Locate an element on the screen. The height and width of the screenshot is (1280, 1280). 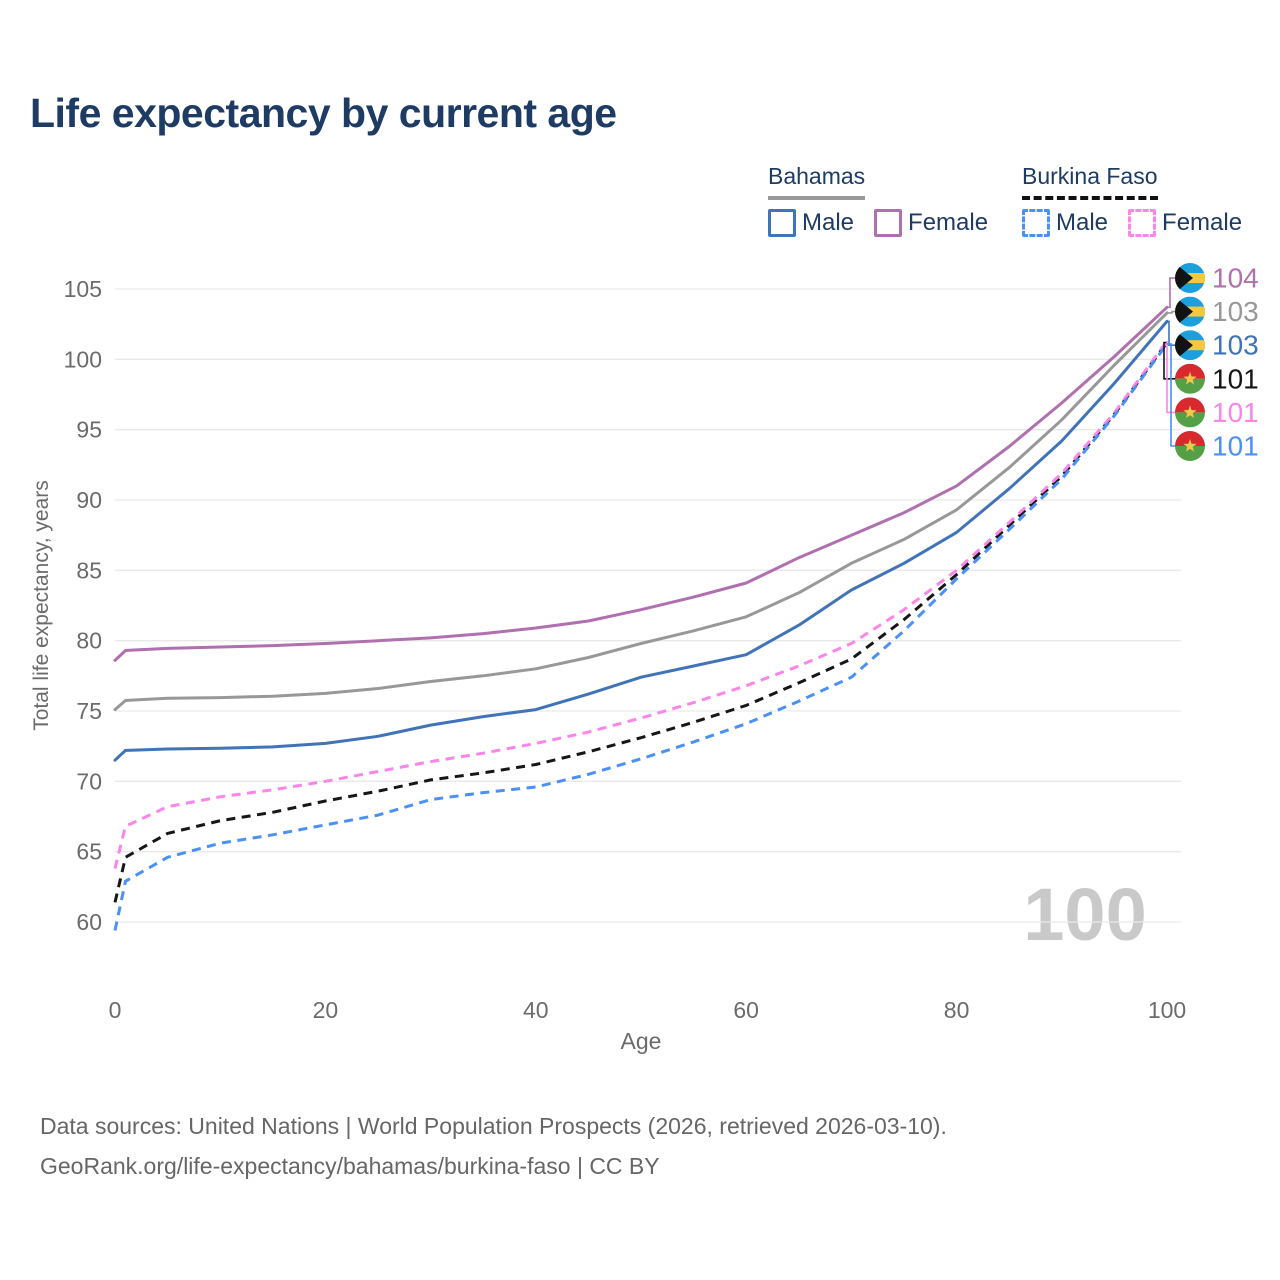
legend-group-burkina-faso: Burkina Faso Male Female is located at coordinates (1132, 200).